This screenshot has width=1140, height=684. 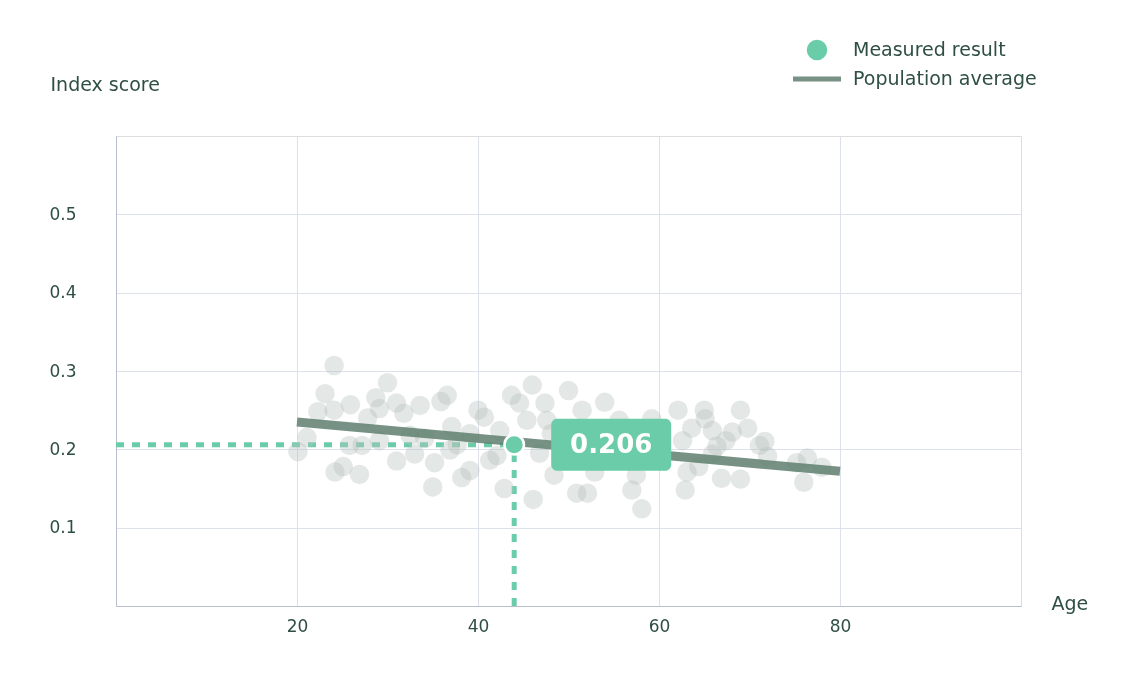 I want to click on x-tick-label: 40, so click(x=478, y=625).